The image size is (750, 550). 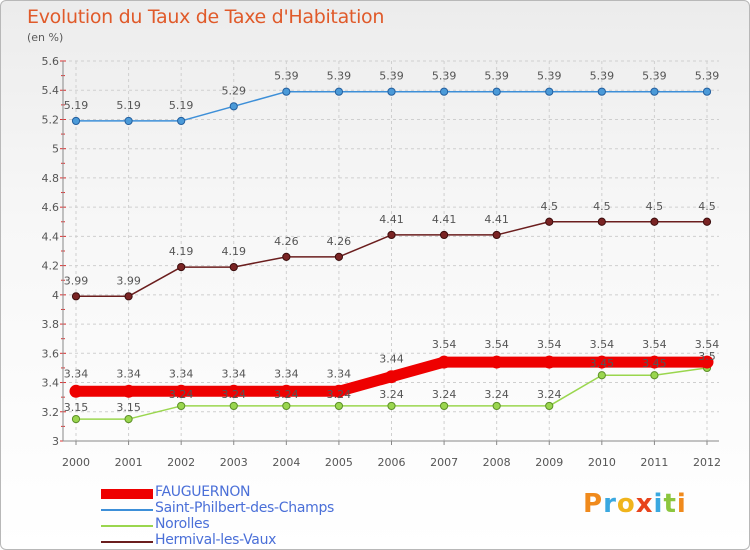 I want to click on y-tick-label: 5.4, so click(x=51, y=90).